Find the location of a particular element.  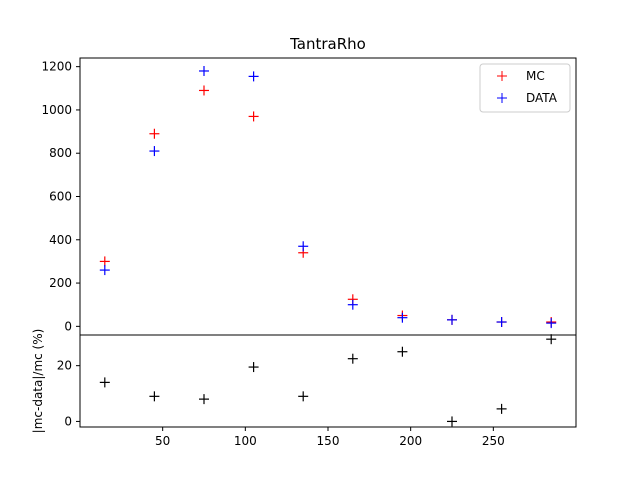

bottom-y-axis: 0 20 is located at coordinates (68, 393).